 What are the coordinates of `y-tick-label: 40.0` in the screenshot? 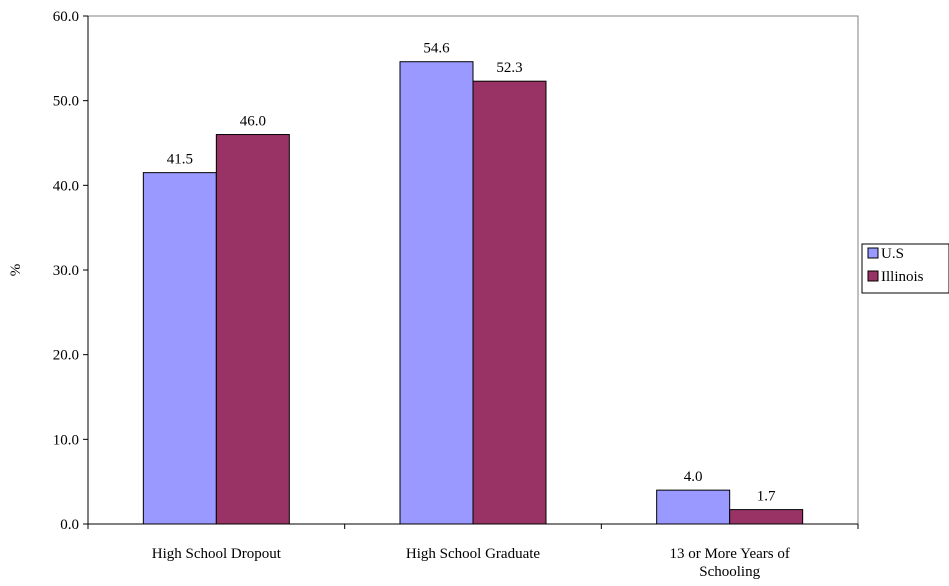 It's located at (66, 186).